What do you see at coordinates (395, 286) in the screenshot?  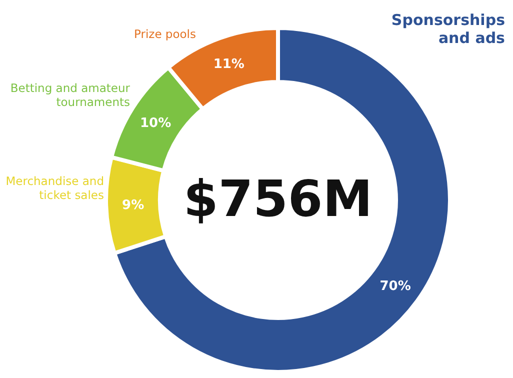 I see `data-label: 70%` at bounding box center [395, 286].